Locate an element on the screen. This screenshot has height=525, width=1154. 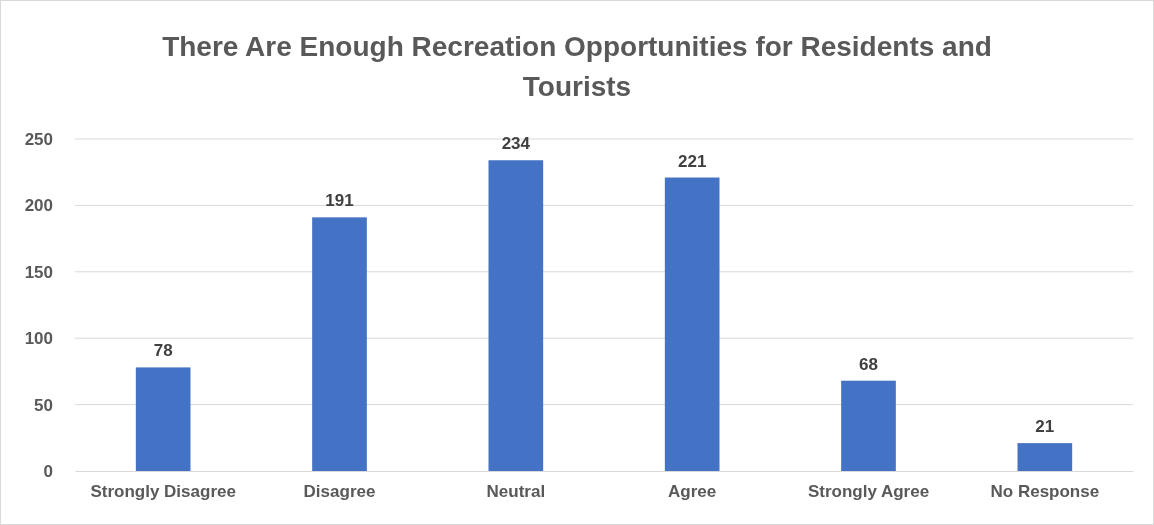
x-tick-label: Strongly Disagree is located at coordinates (163, 492).